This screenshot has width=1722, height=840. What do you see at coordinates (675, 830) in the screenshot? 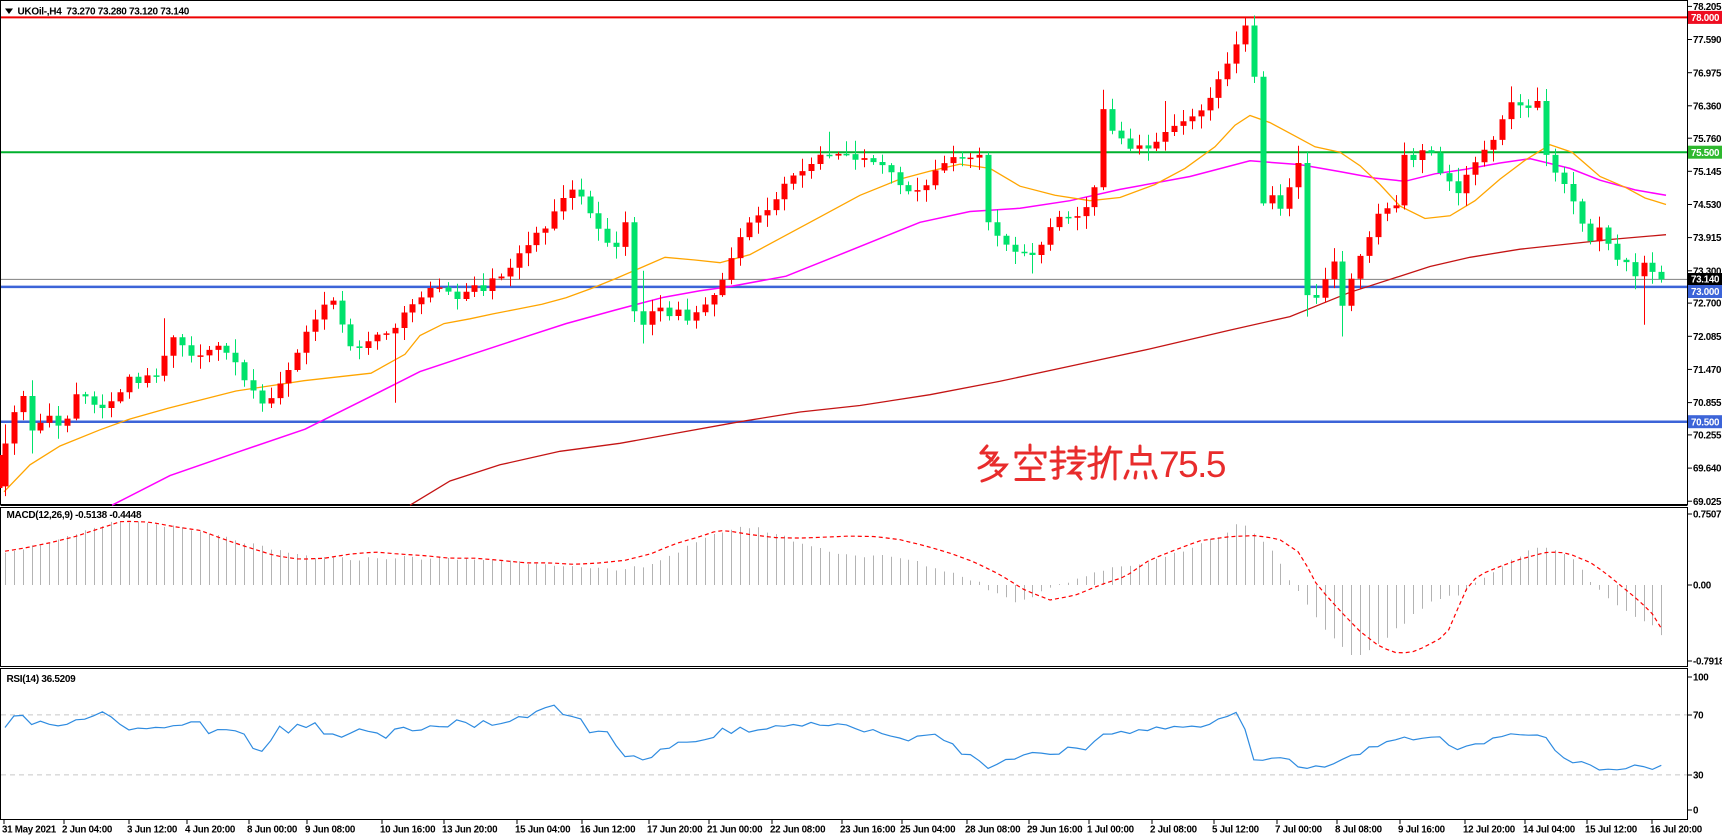
I see `svg-text: 17 Jun 20:00` at bounding box center [675, 830].